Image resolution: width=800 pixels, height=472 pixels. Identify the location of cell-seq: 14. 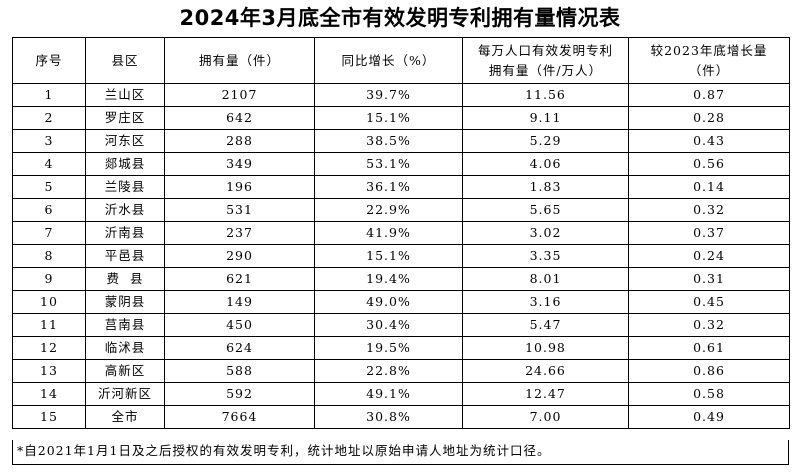
(49, 394).